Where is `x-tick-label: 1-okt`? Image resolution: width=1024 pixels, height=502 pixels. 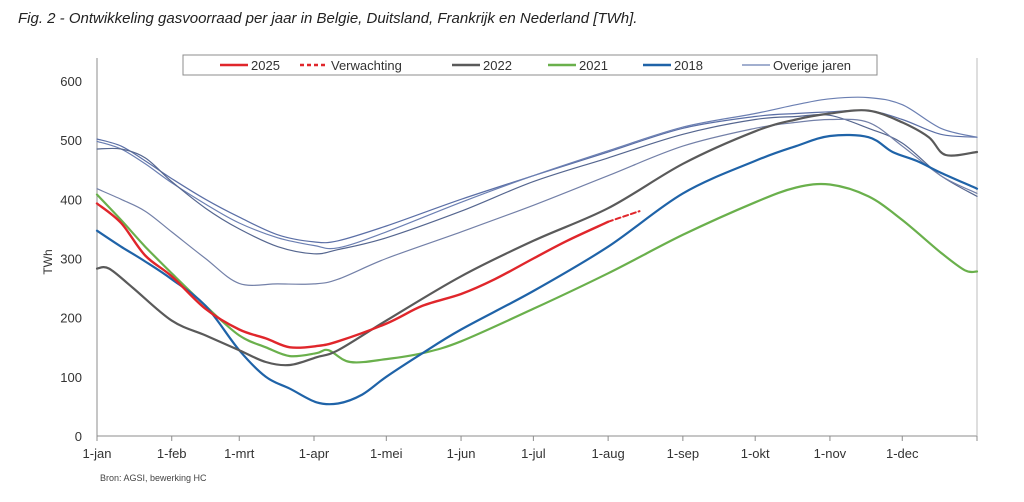 x-tick-label: 1-okt is located at coordinates (755, 453).